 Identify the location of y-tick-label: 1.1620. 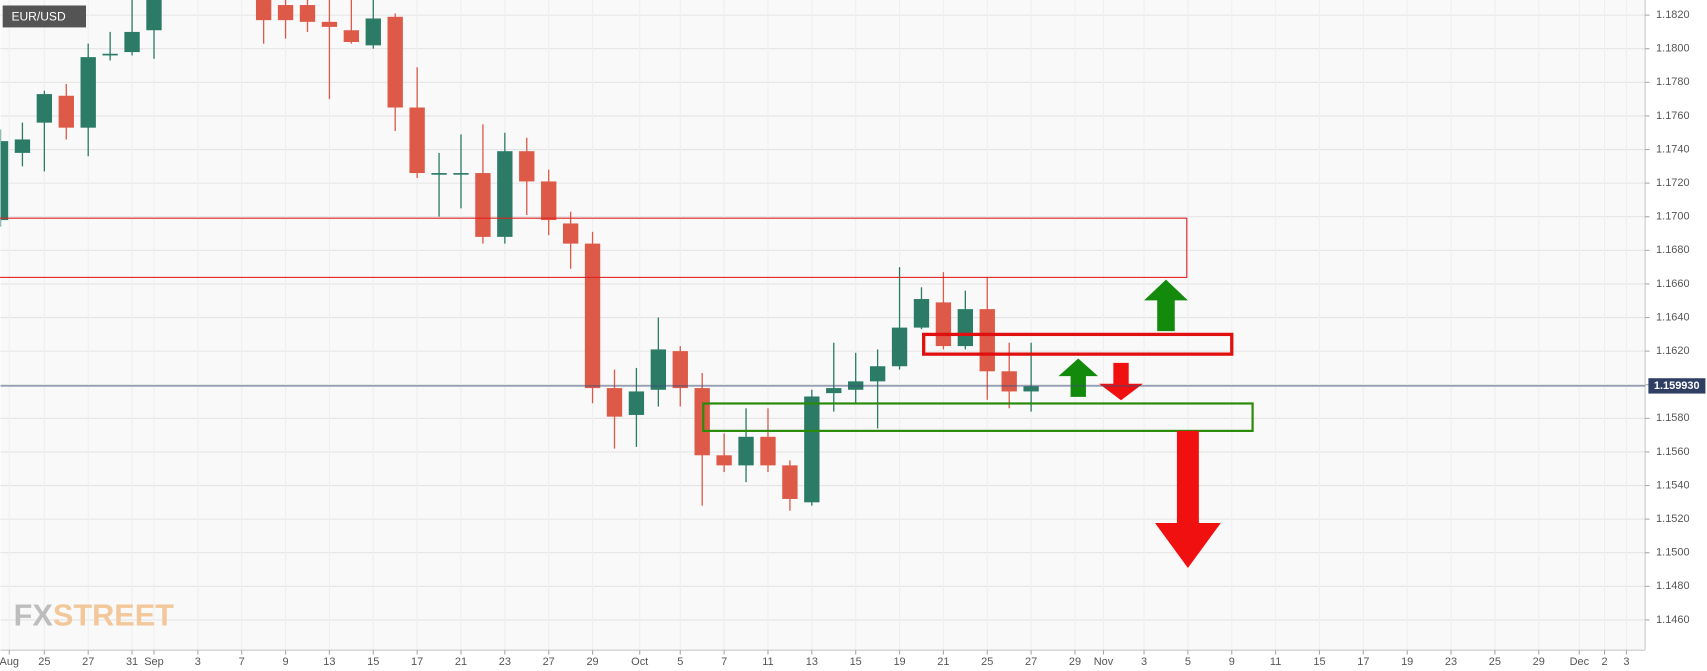
(1673, 351).